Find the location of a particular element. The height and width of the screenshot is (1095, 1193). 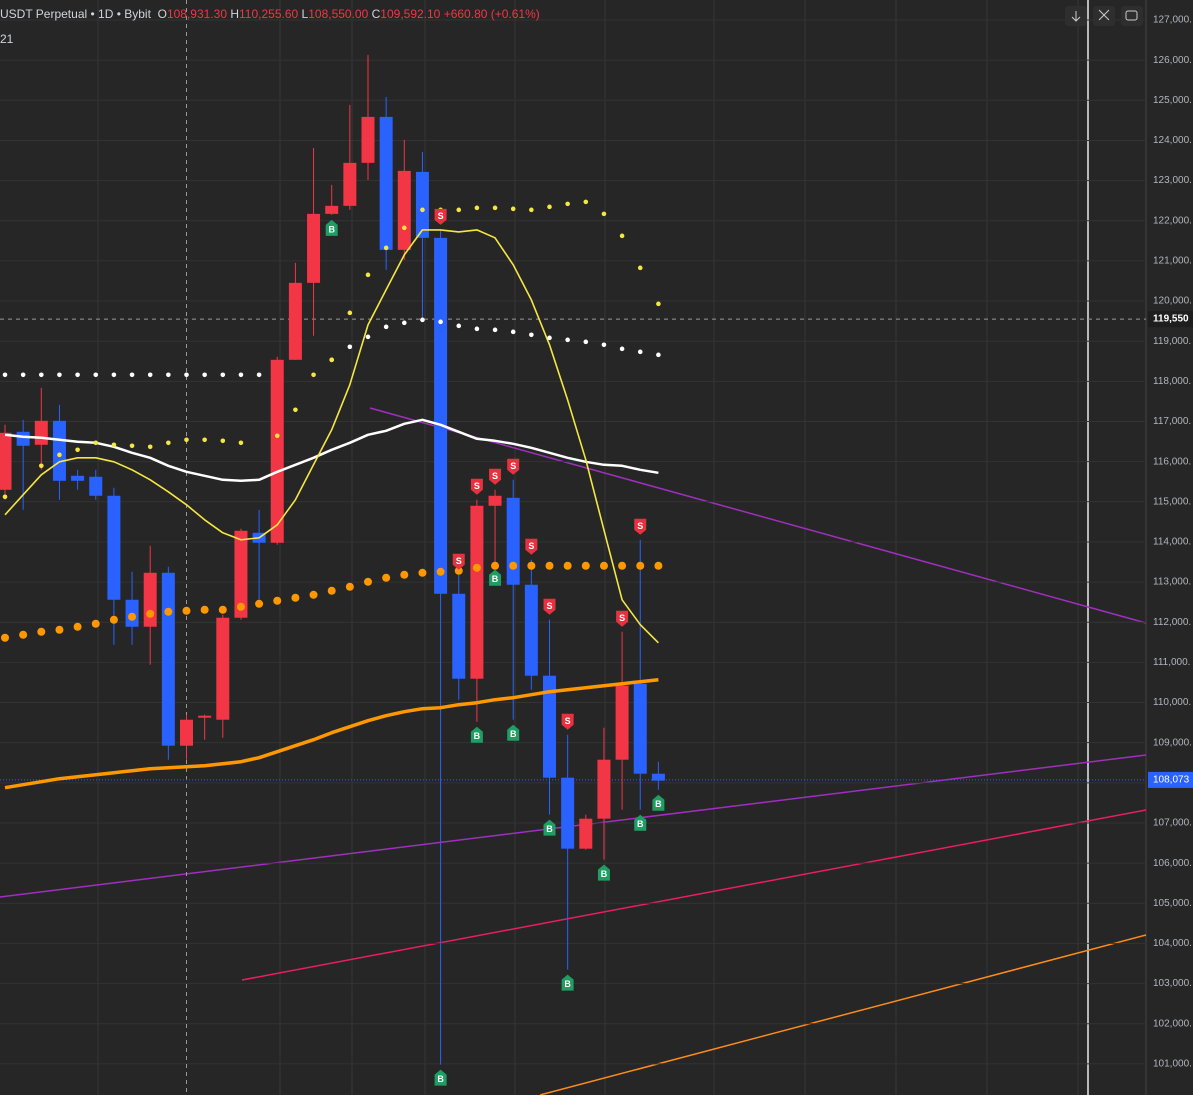

moving-average is located at coordinates (331, 733).